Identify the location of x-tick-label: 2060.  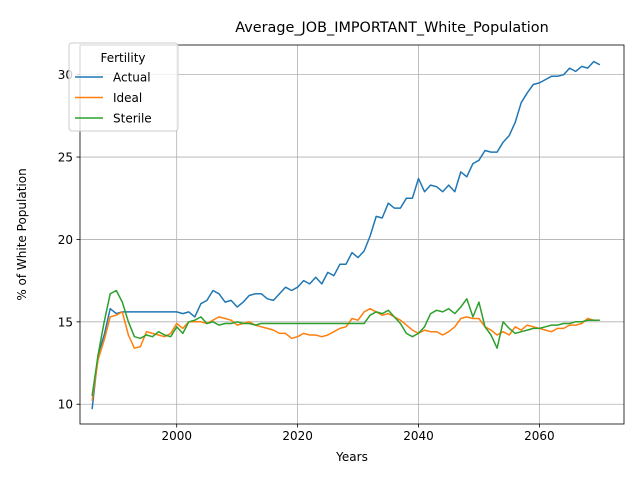
(539, 436).